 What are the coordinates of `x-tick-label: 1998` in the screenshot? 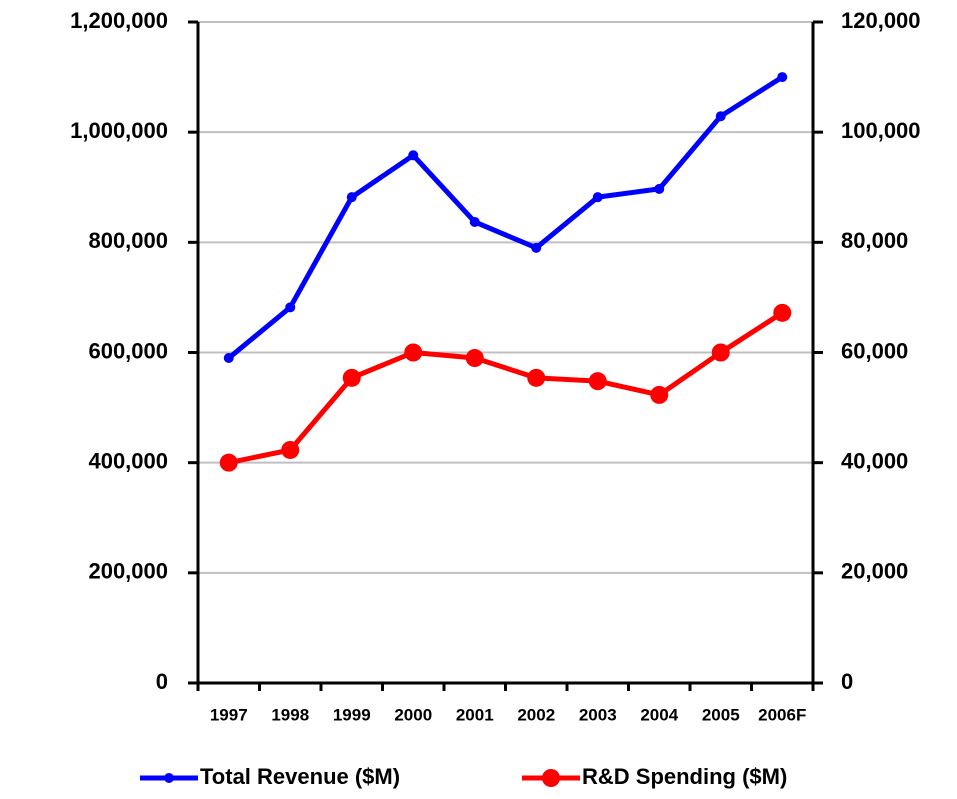 It's located at (290, 714).